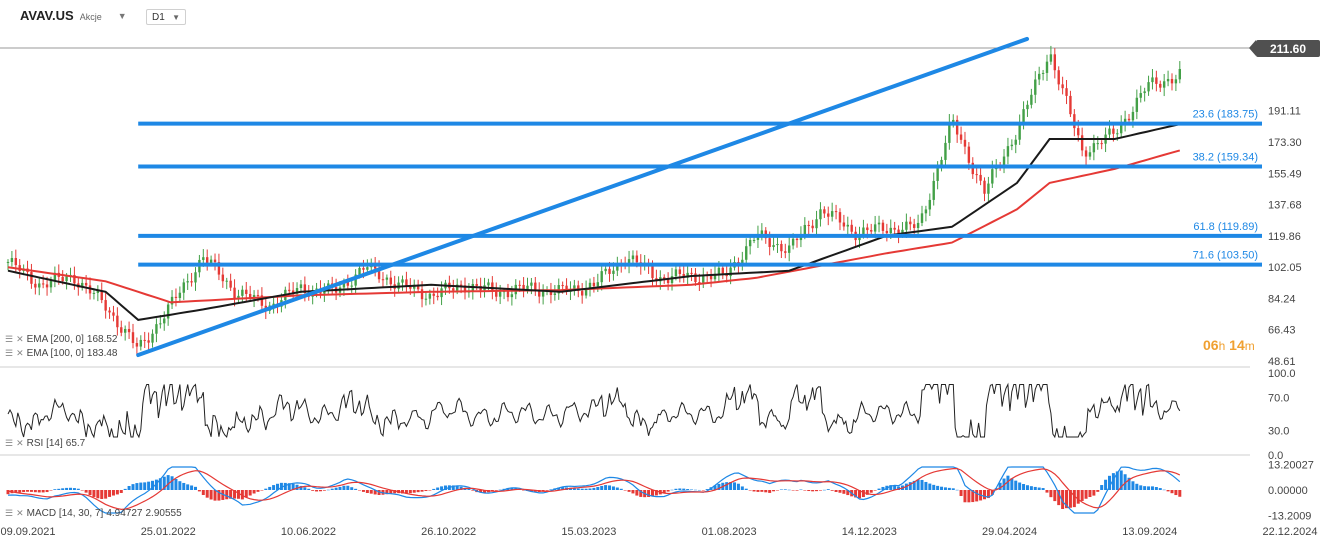  Describe the element at coordinates (166, 17) in the screenshot. I see `timeframe-select: D1 ▼` at that location.